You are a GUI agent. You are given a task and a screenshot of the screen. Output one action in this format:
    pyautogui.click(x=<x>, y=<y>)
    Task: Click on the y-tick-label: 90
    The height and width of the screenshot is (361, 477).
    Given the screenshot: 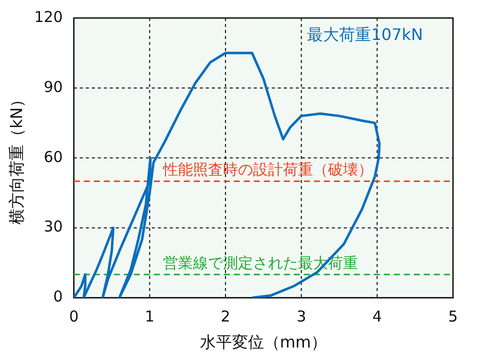 What is the action you would take?
    pyautogui.click(x=53, y=87)
    